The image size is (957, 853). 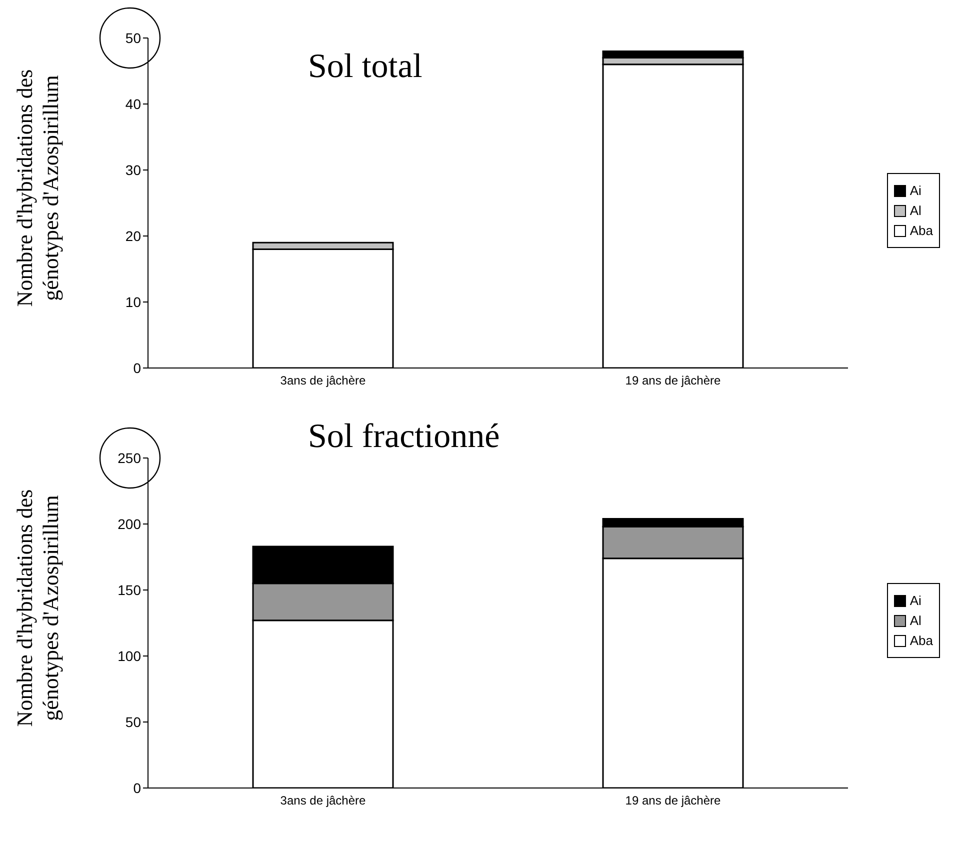 What do you see at coordinates (130, 590) in the screenshot?
I see `y-tick-label: 150` at bounding box center [130, 590].